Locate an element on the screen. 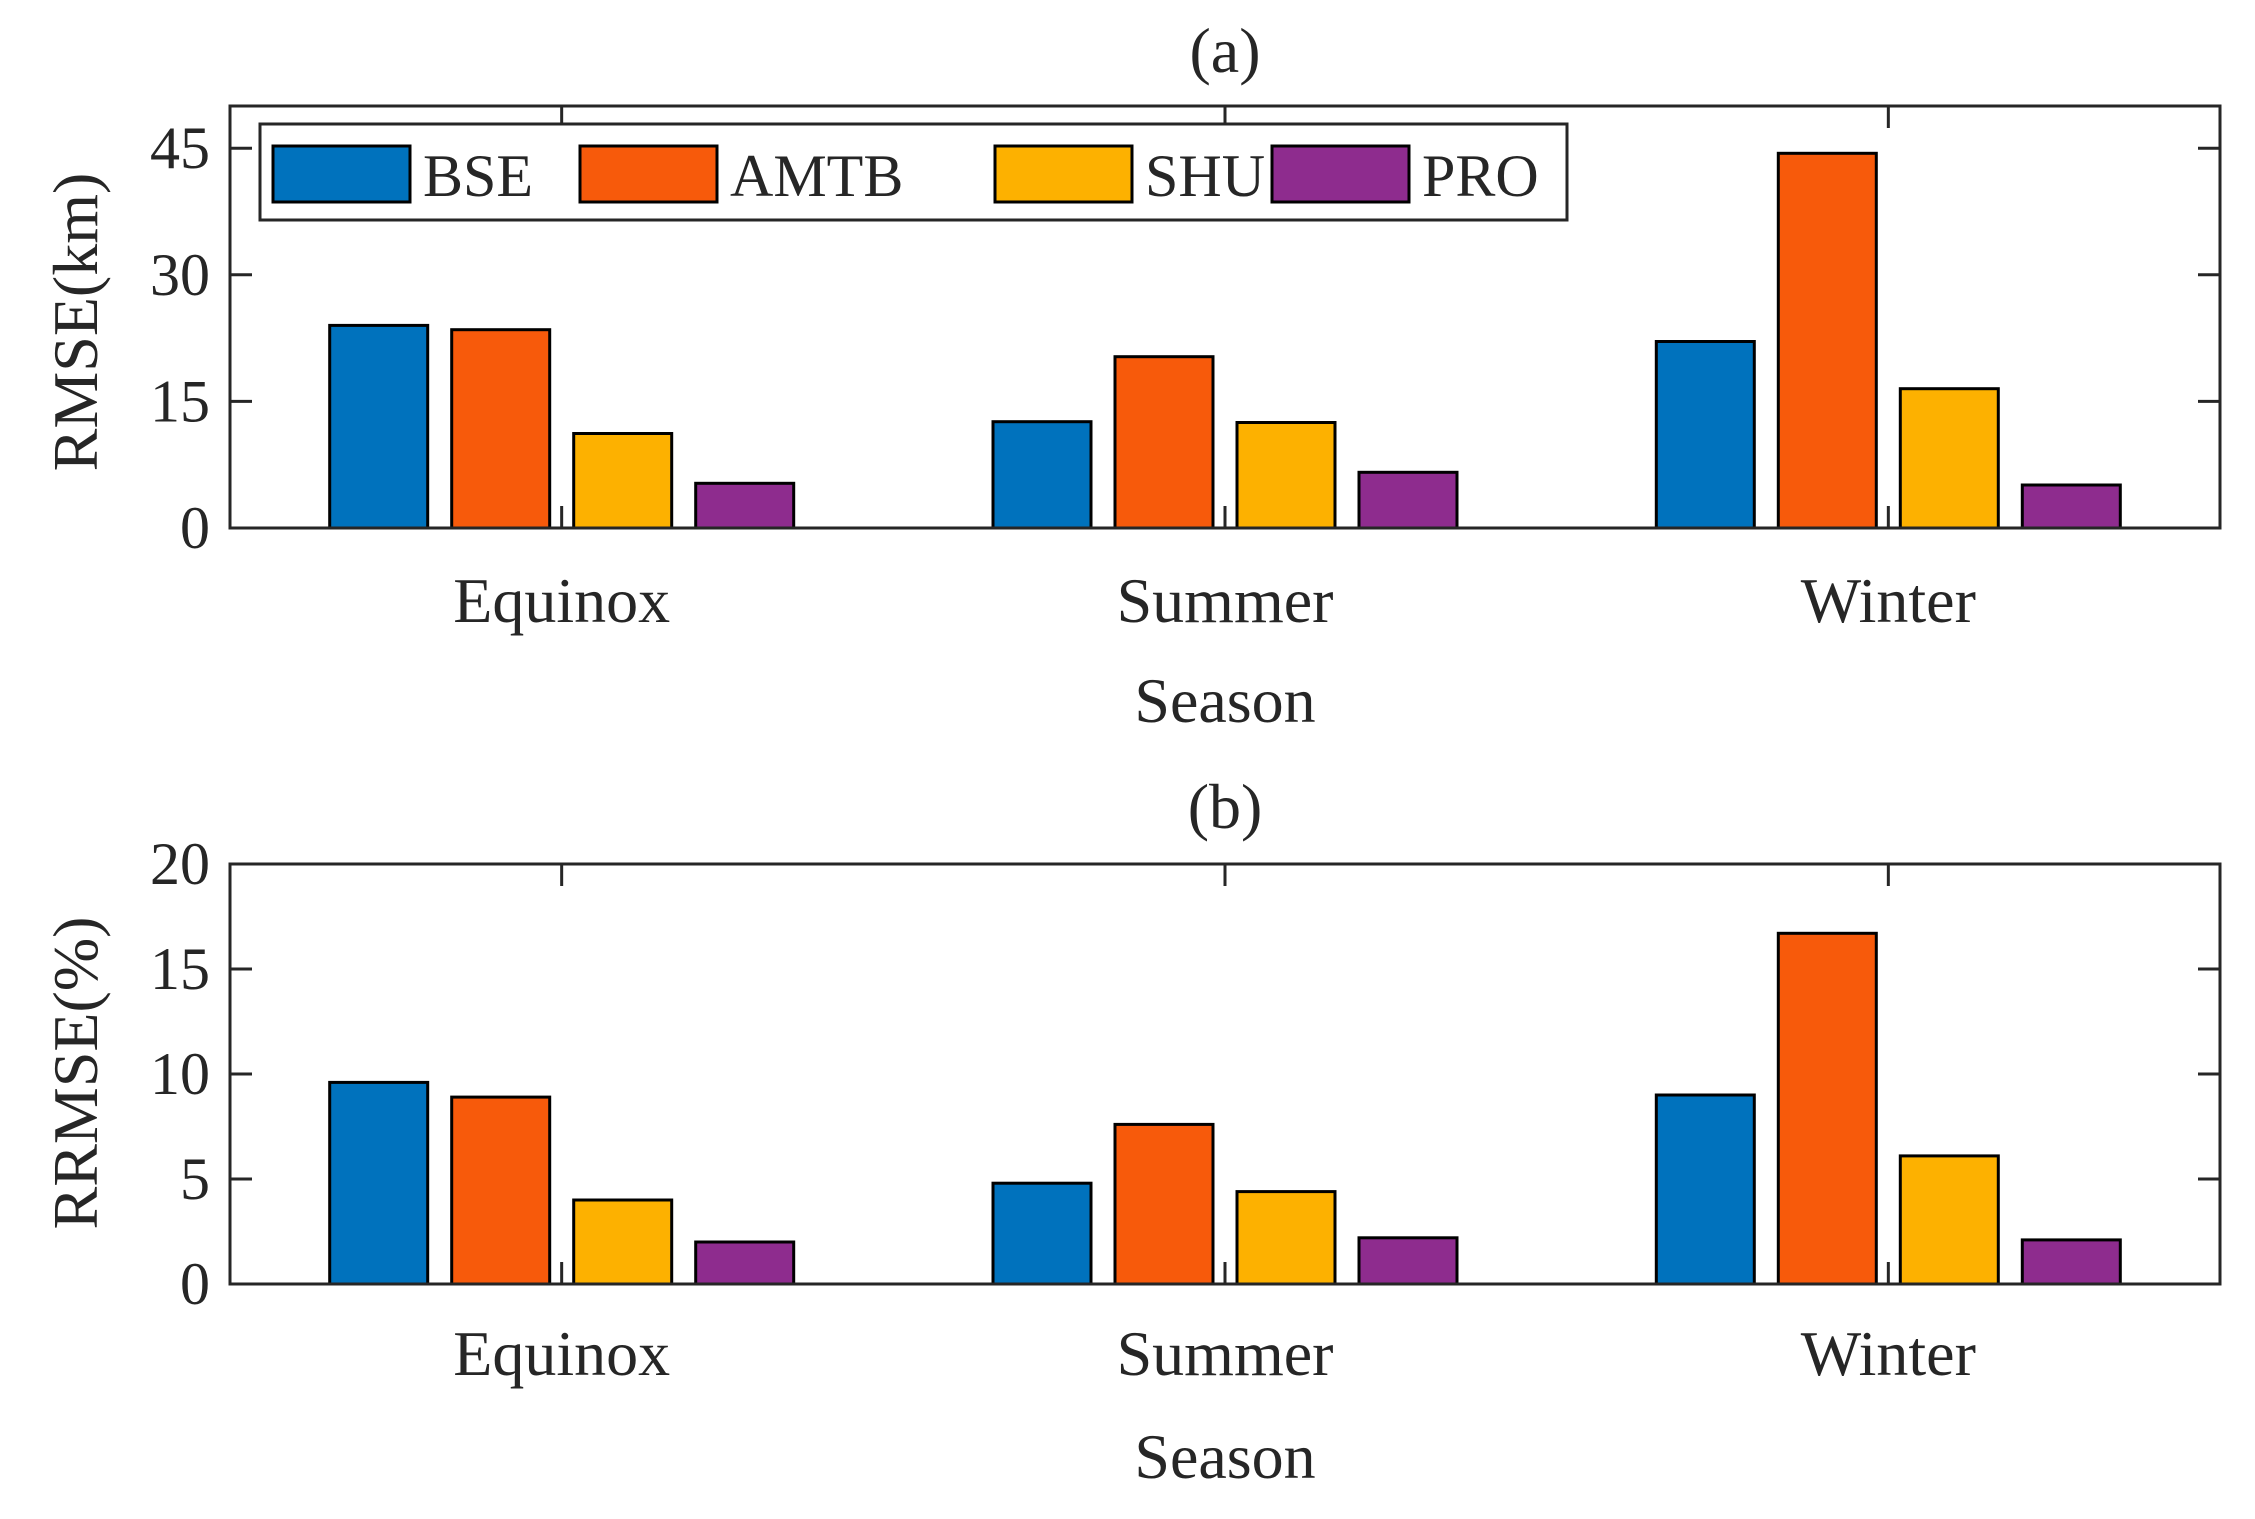  panel-a-ylabel: RMSE(km) is located at coordinates (75, 322).